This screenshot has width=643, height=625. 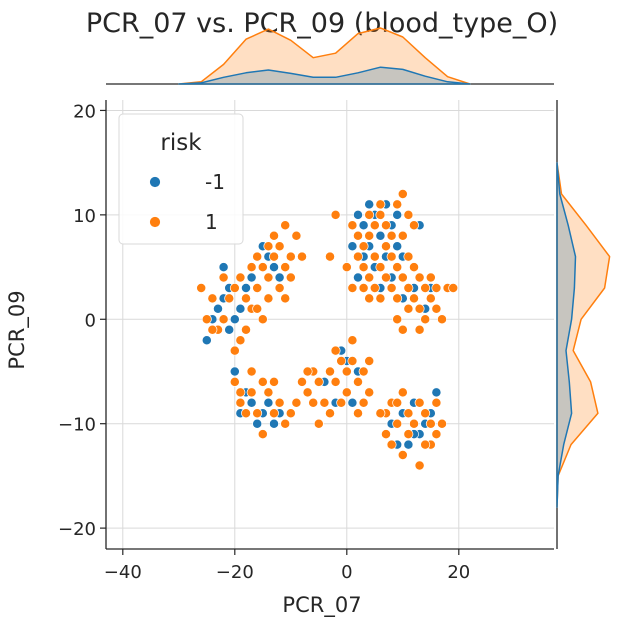 What do you see at coordinates (123, 572) in the screenshot?
I see `x-tick-label: −40` at bounding box center [123, 572].